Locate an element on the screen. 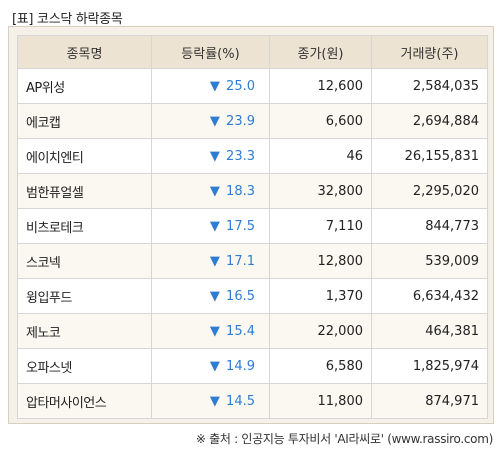  column-header-name: 종목명 is located at coordinates (84, 52).